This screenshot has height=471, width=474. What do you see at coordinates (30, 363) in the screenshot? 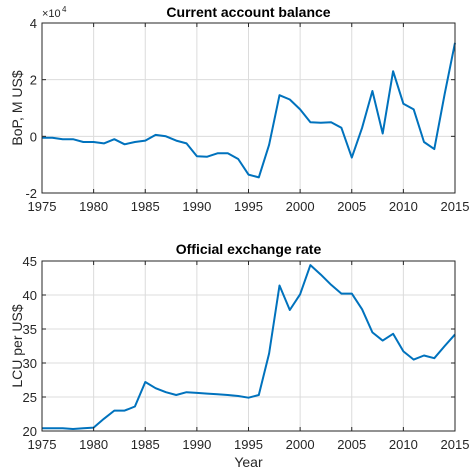
I see `y-tick-label: 30` at bounding box center [30, 363].